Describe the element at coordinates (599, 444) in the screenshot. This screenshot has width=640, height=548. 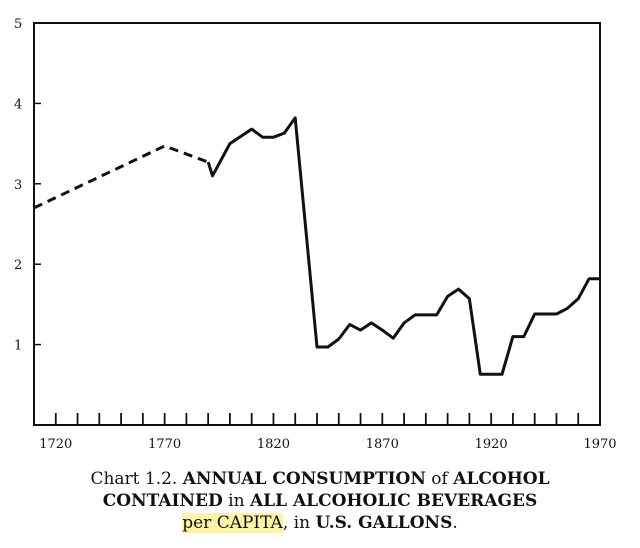
I see `x-tick-label: 1970` at that location.